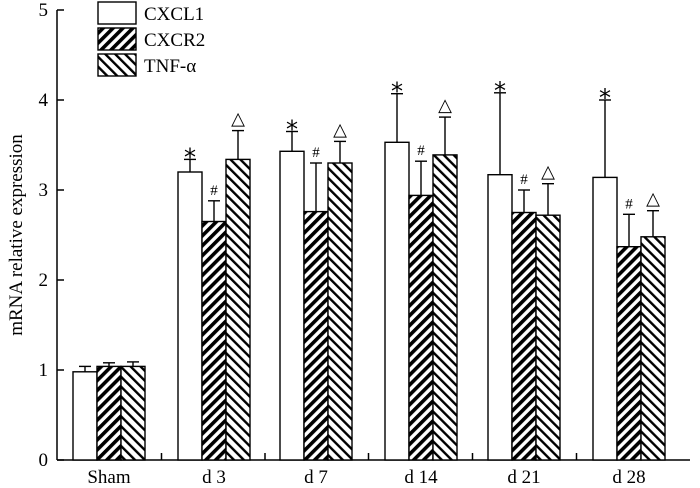 Image resolution: width=700 pixels, height=488 pixels. I want to click on legend-label: CXCR2, so click(174, 40).